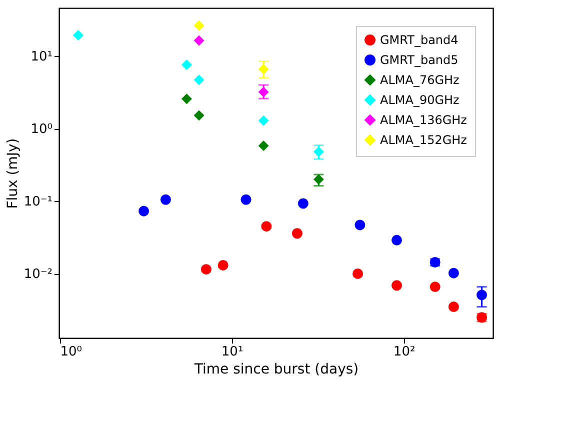  I want to click on legend-label: ALMA_90GHz, so click(420, 100).